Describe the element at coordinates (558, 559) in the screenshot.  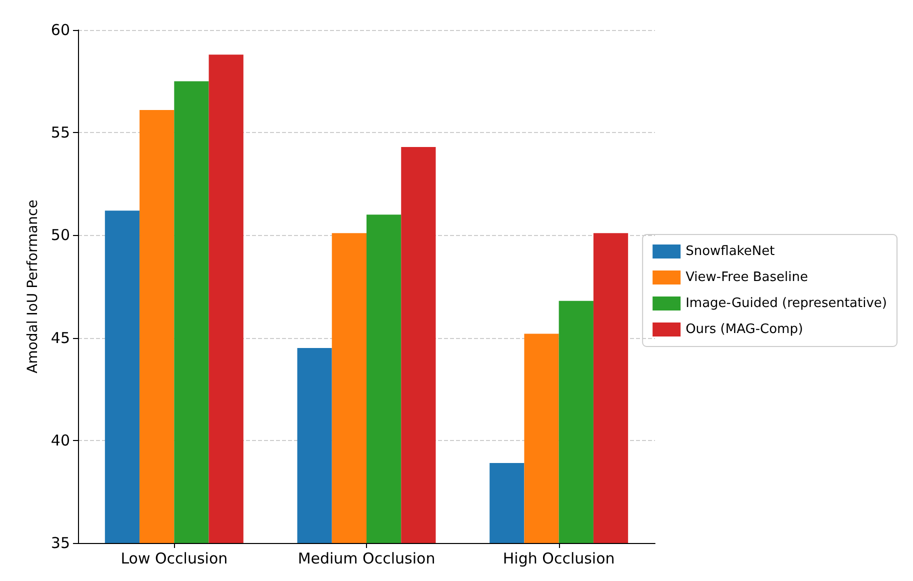
I see `x-tick-label: High Occlusion` at that location.